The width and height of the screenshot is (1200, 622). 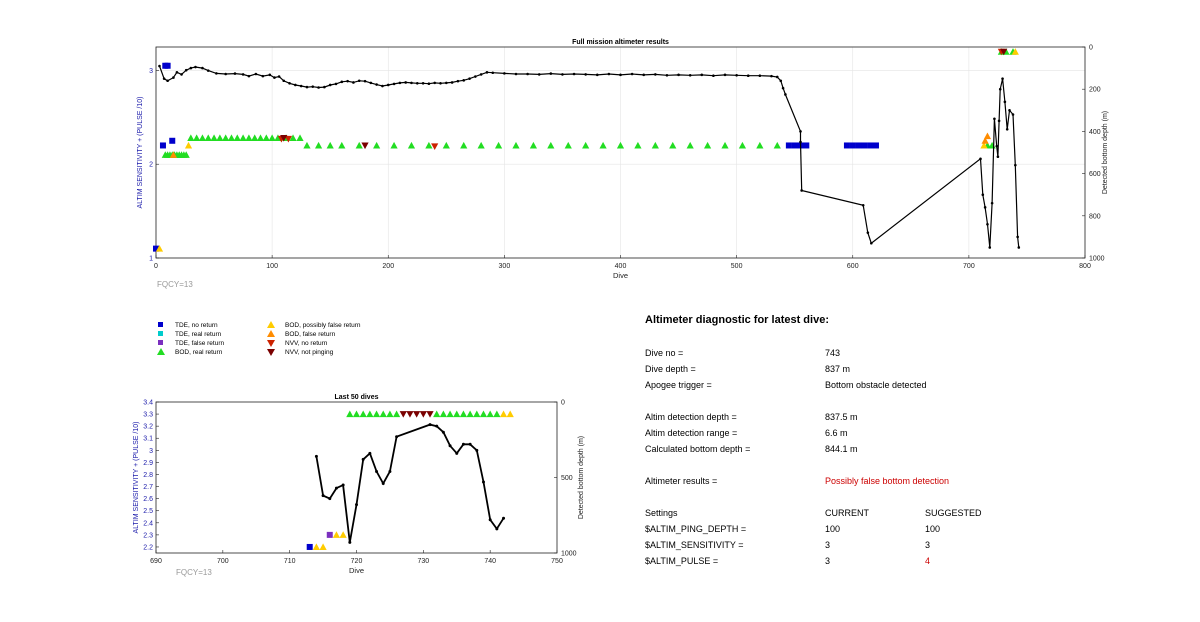 What do you see at coordinates (357, 561) in the screenshot?
I see `x-tick-label: 720` at bounding box center [357, 561].